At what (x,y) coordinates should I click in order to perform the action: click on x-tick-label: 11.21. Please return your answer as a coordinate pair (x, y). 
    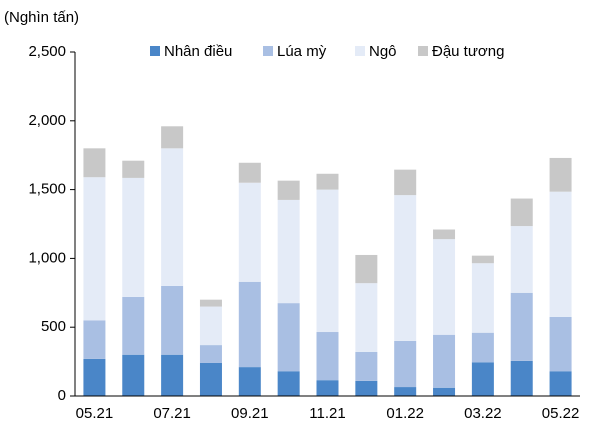
    Looking at the image, I should click on (327, 413).